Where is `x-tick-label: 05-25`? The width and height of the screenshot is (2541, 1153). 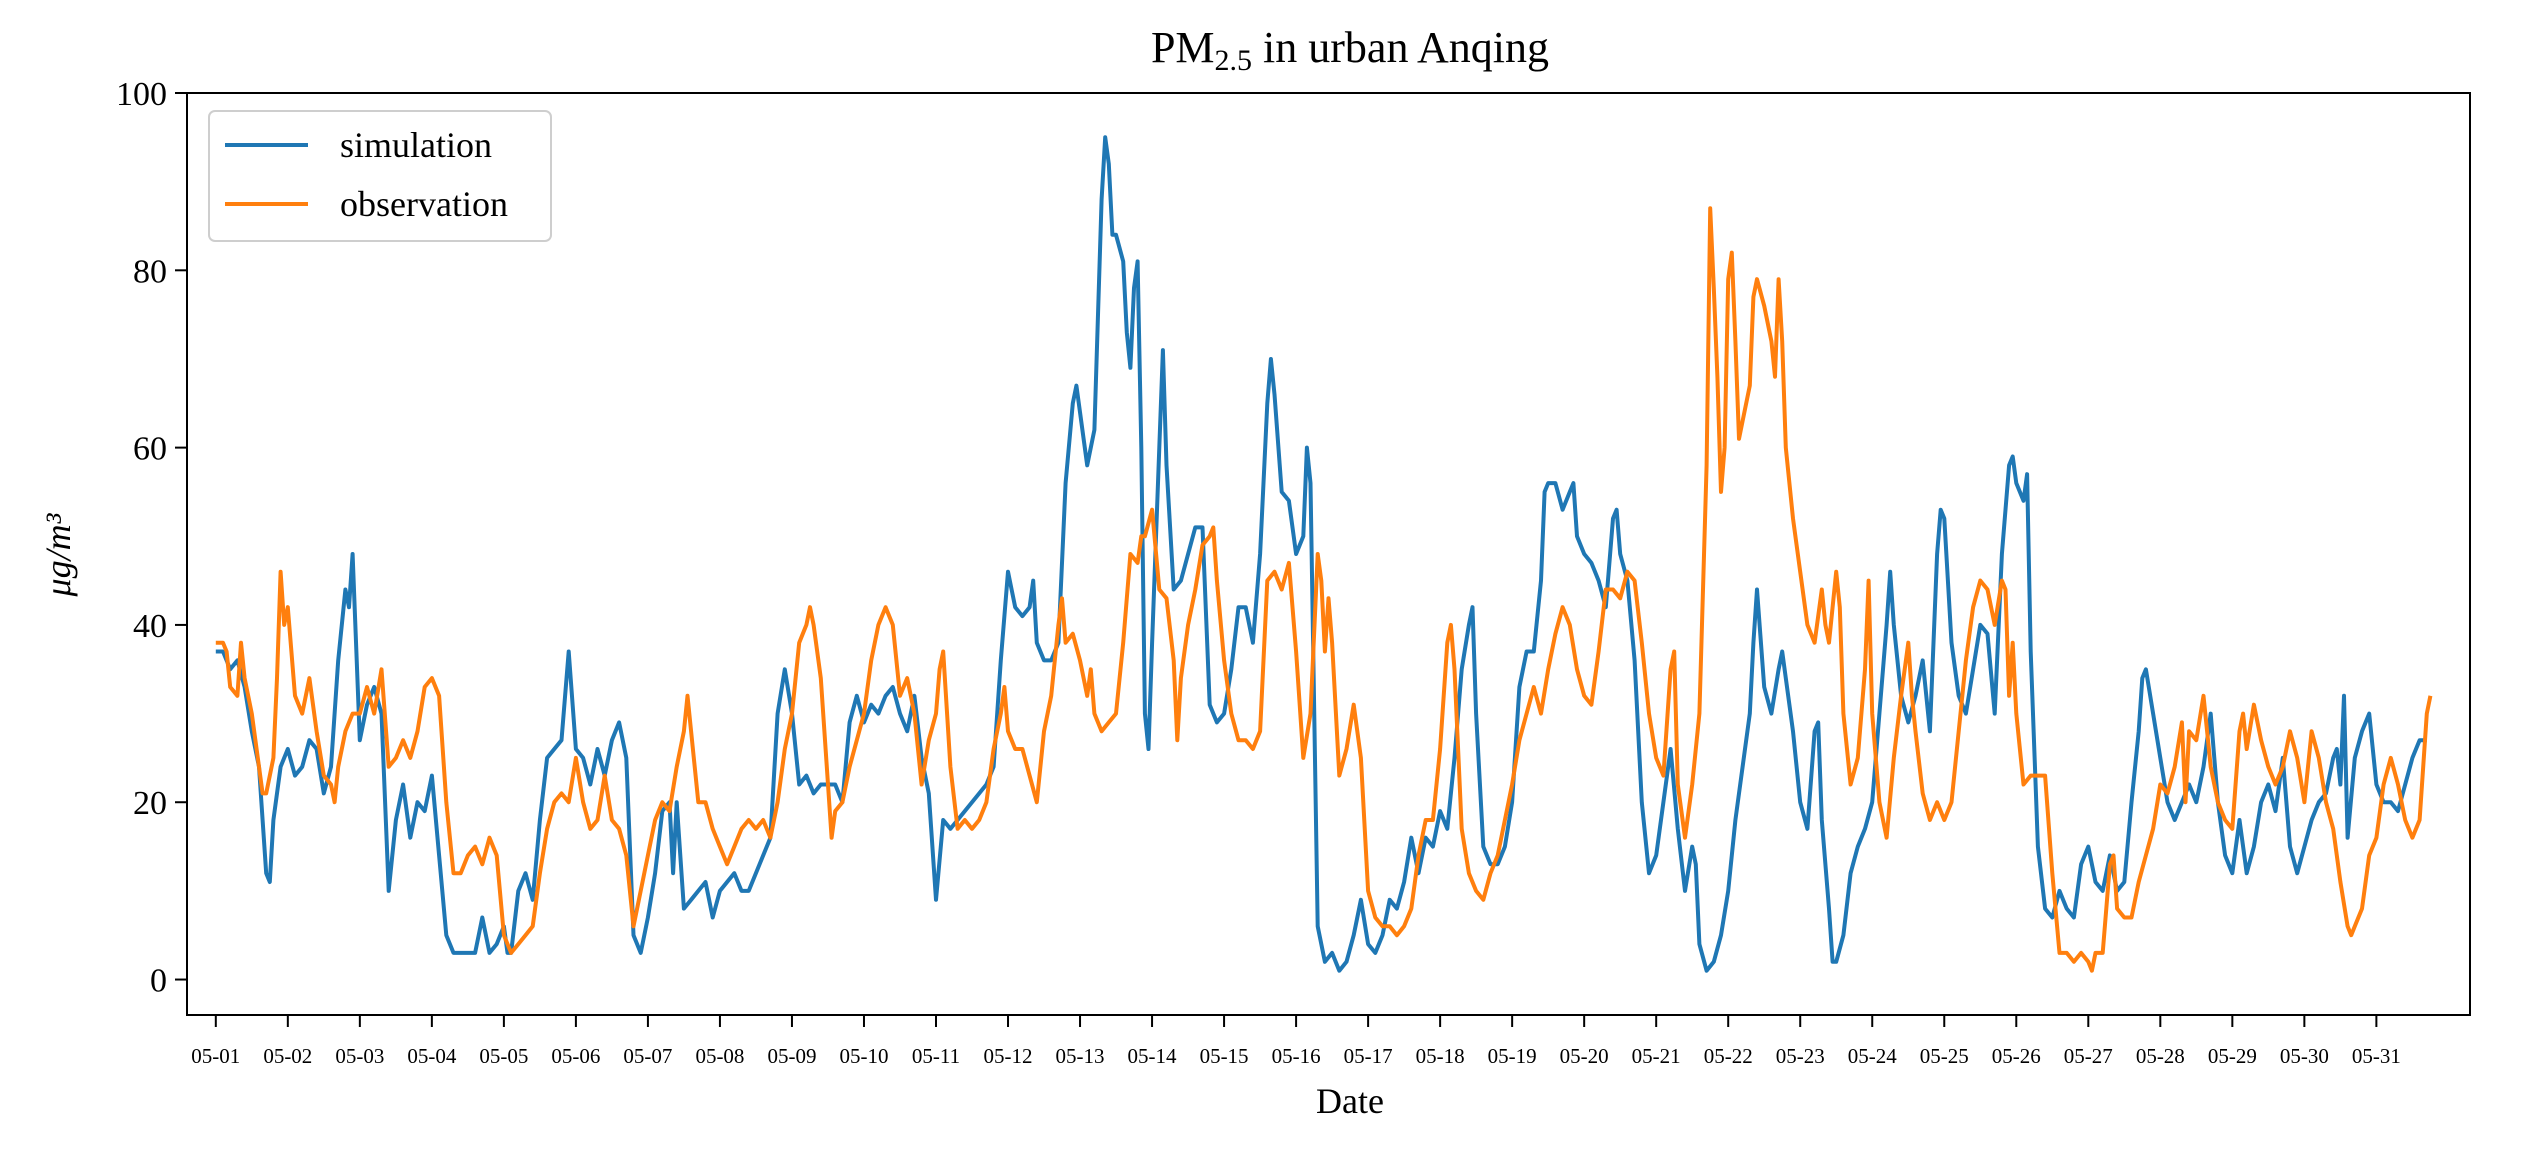
x-tick-label: 05-25 is located at coordinates (1944, 1056).